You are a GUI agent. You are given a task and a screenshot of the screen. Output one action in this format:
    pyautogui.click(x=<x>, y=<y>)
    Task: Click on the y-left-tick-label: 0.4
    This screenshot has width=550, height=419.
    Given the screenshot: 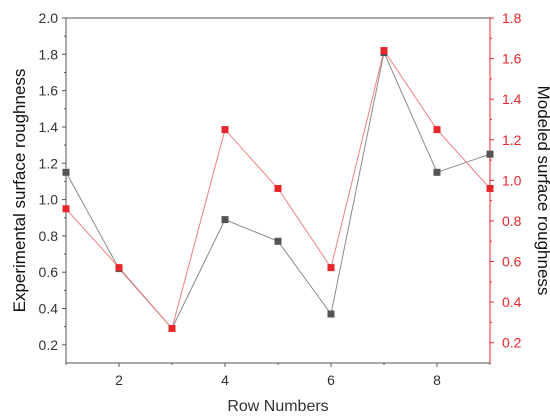 What is the action you would take?
    pyautogui.click(x=49, y=309)
    